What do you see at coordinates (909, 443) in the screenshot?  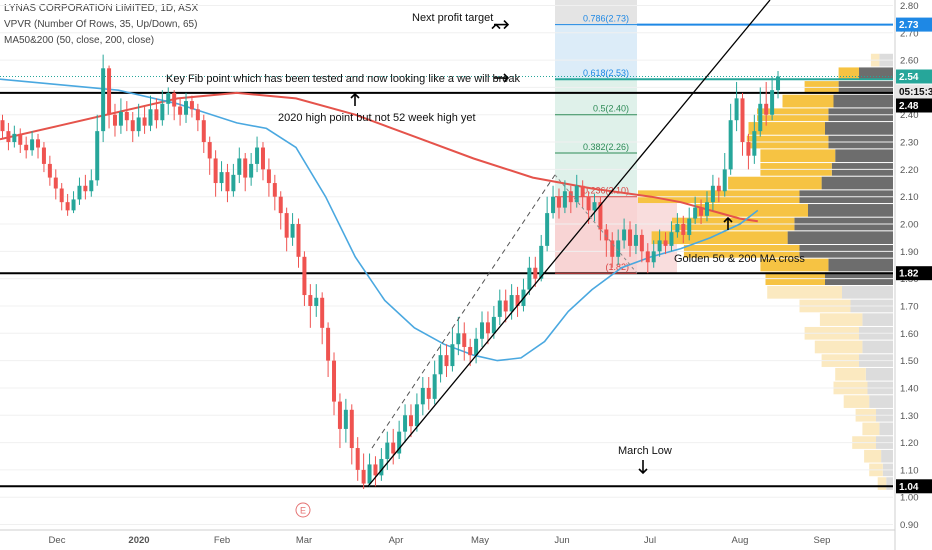 I see `price-tick-label: 1.20` at bounding box center [909, 443].